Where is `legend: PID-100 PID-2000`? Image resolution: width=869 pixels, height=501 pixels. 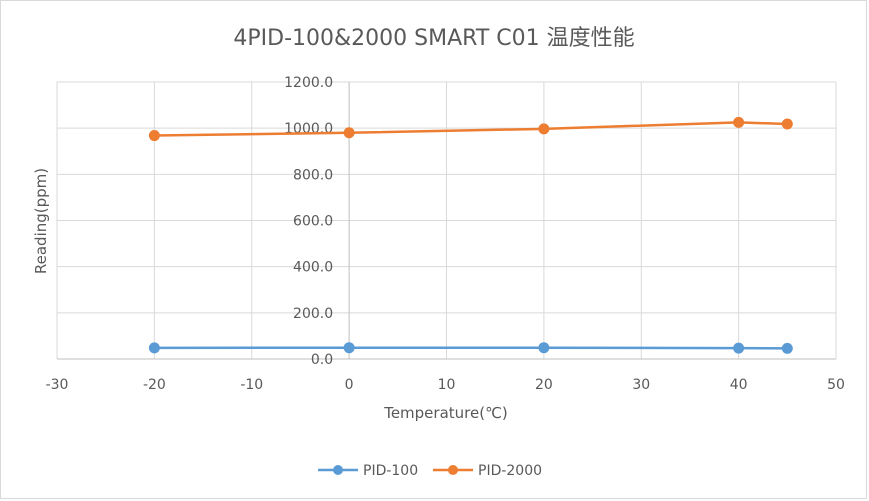 legend: PID-100 PID-2000 is located at coordinates (430, 471).